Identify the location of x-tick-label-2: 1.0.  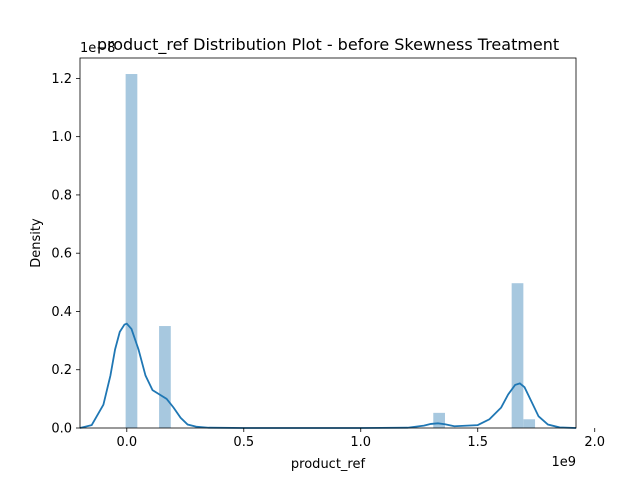
(360, 442).